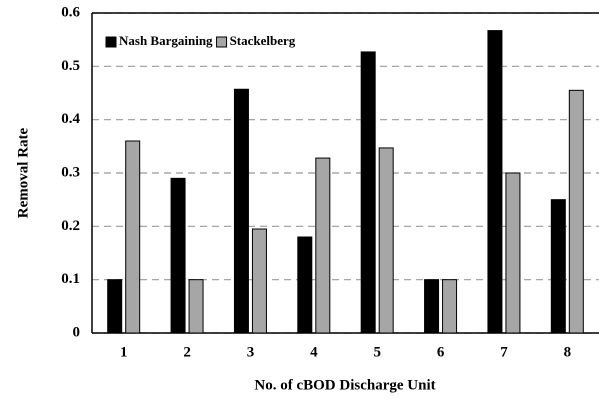 This screenshot has height=400, width=599. I want to click on y-tick-label: 0.2, so click(70, 226).